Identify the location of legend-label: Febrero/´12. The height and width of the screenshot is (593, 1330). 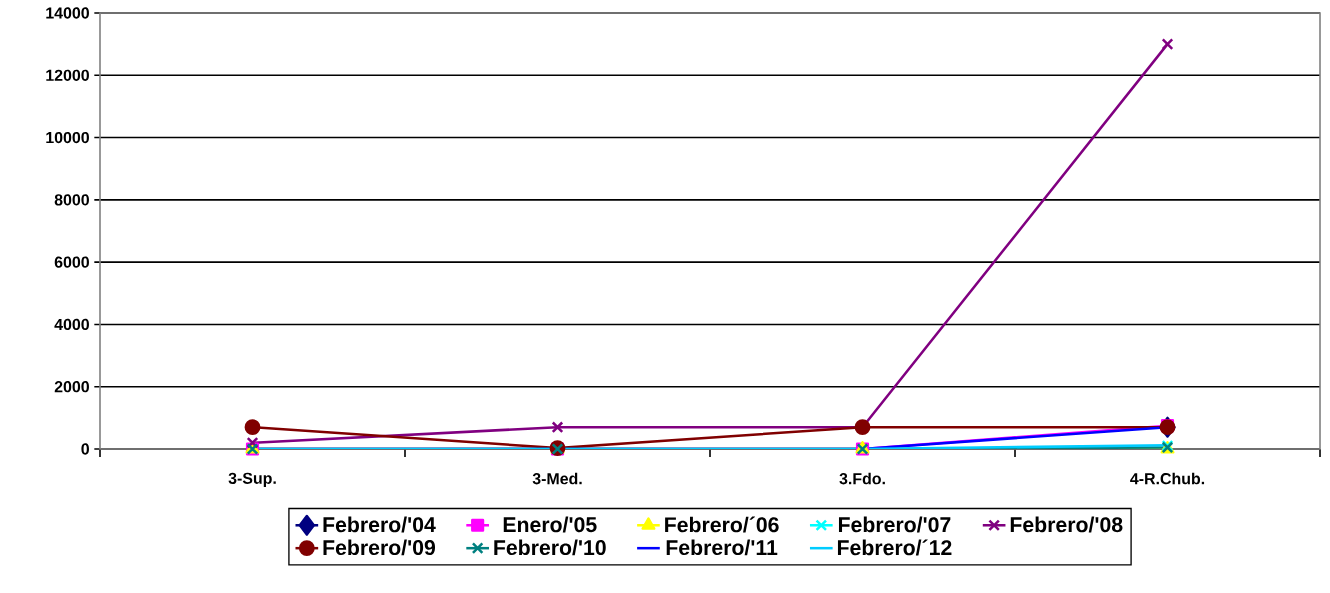
(894, 547).